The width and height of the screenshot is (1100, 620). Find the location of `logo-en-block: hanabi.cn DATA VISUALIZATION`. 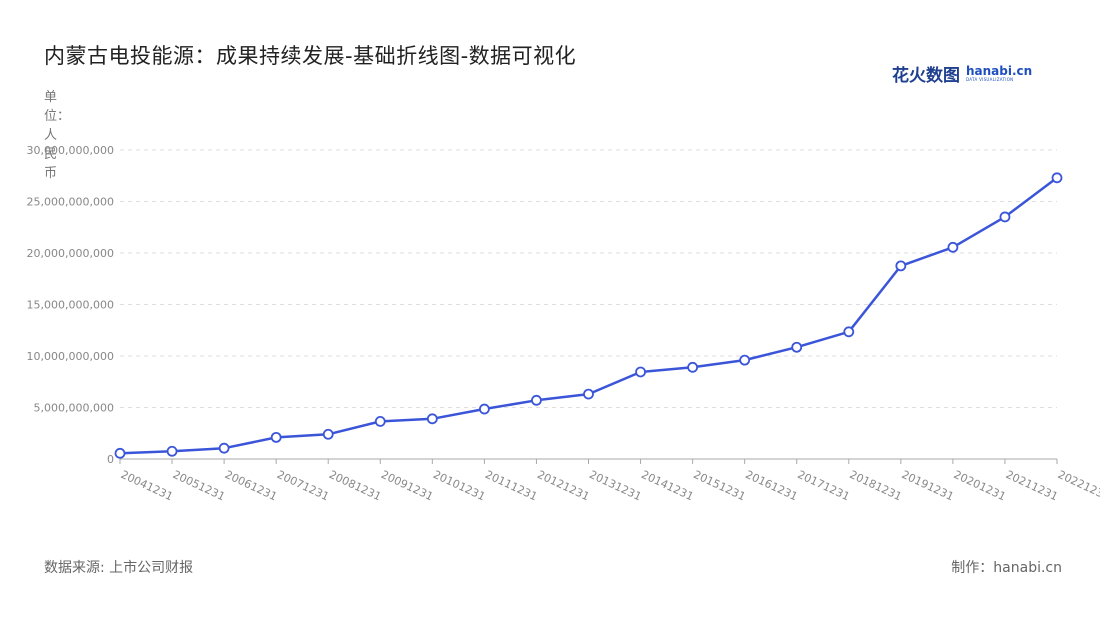

logo-en-block: hanabi.cn DATA VISUALIZATION is located at coordinates (999, 73).